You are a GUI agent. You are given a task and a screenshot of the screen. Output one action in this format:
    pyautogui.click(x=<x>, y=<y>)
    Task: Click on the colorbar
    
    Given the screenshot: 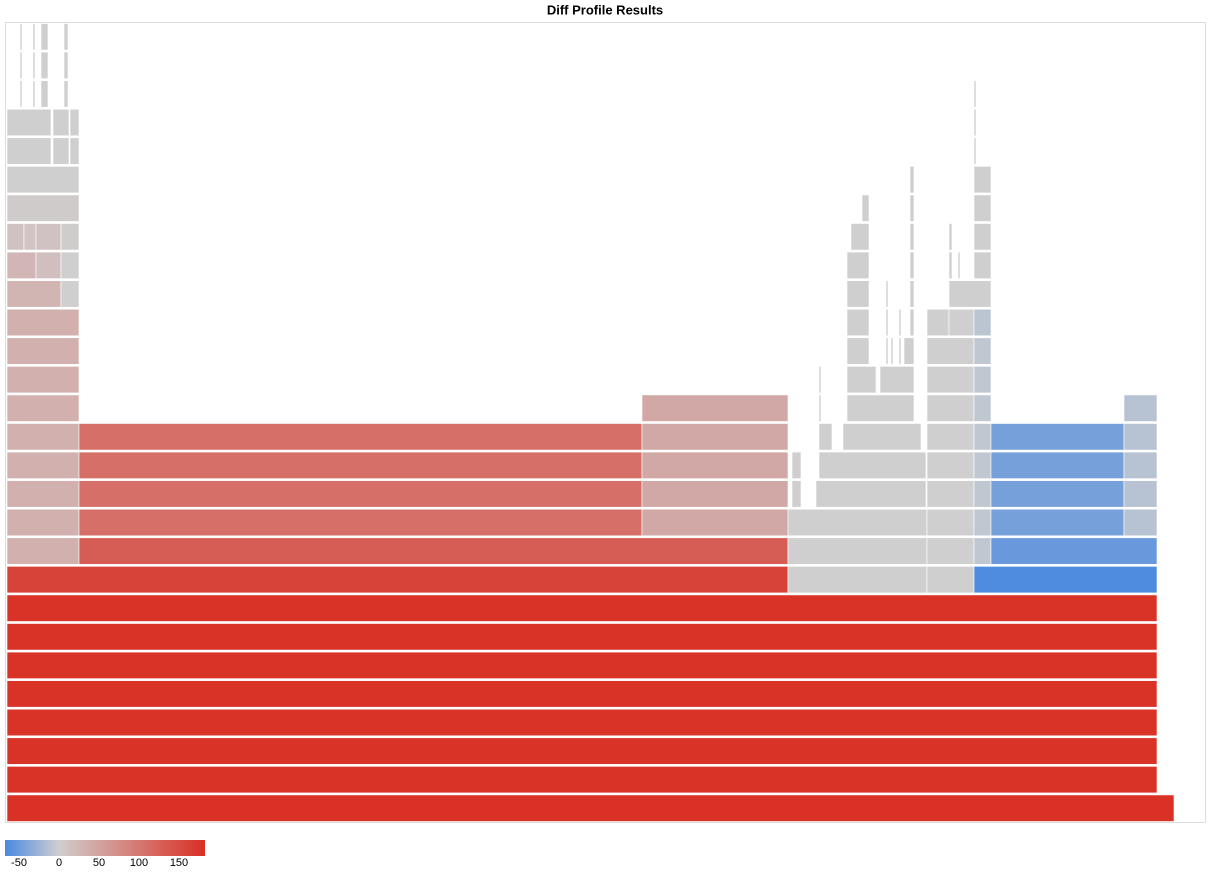 What is the action you would take?
    pyautogui.click(x=105, y=848)
    